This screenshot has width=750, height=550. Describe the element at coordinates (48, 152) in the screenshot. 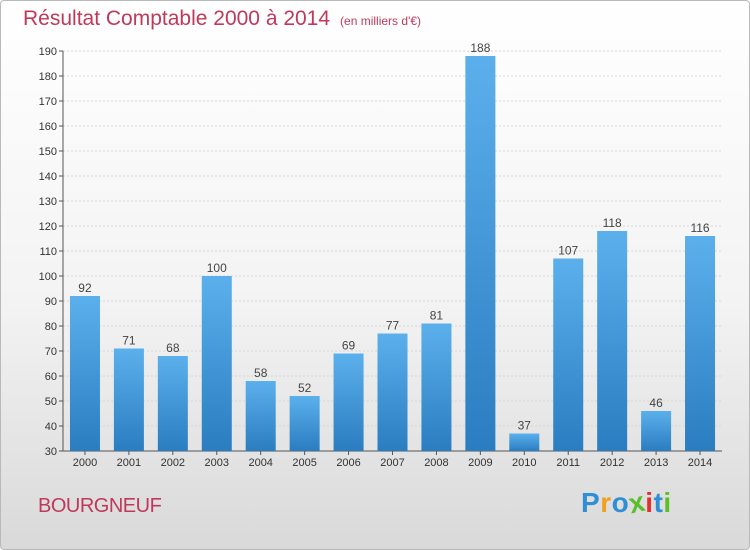

I see `y-tick-label: 150` at that location.